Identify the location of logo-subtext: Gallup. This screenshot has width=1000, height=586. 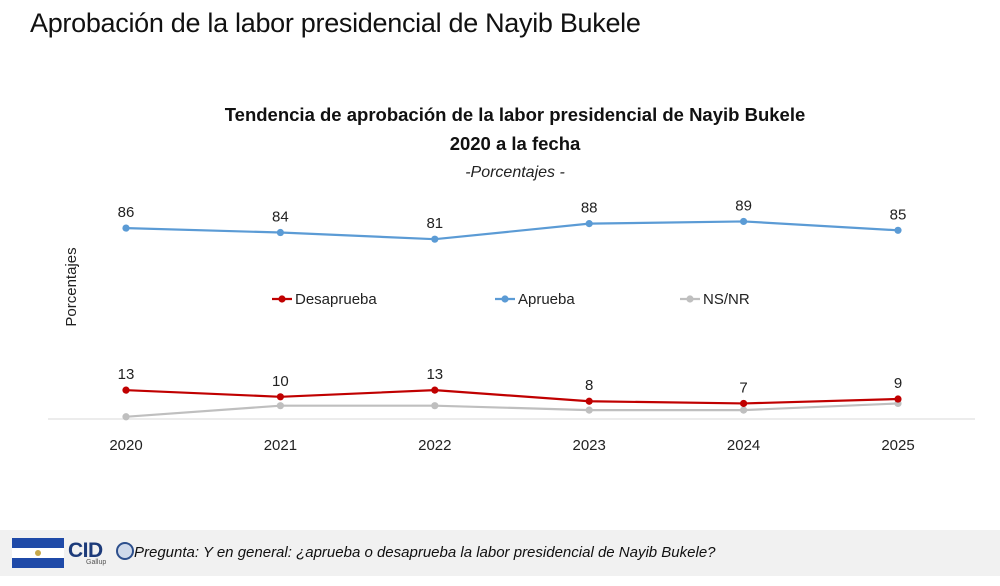
(96, 562).